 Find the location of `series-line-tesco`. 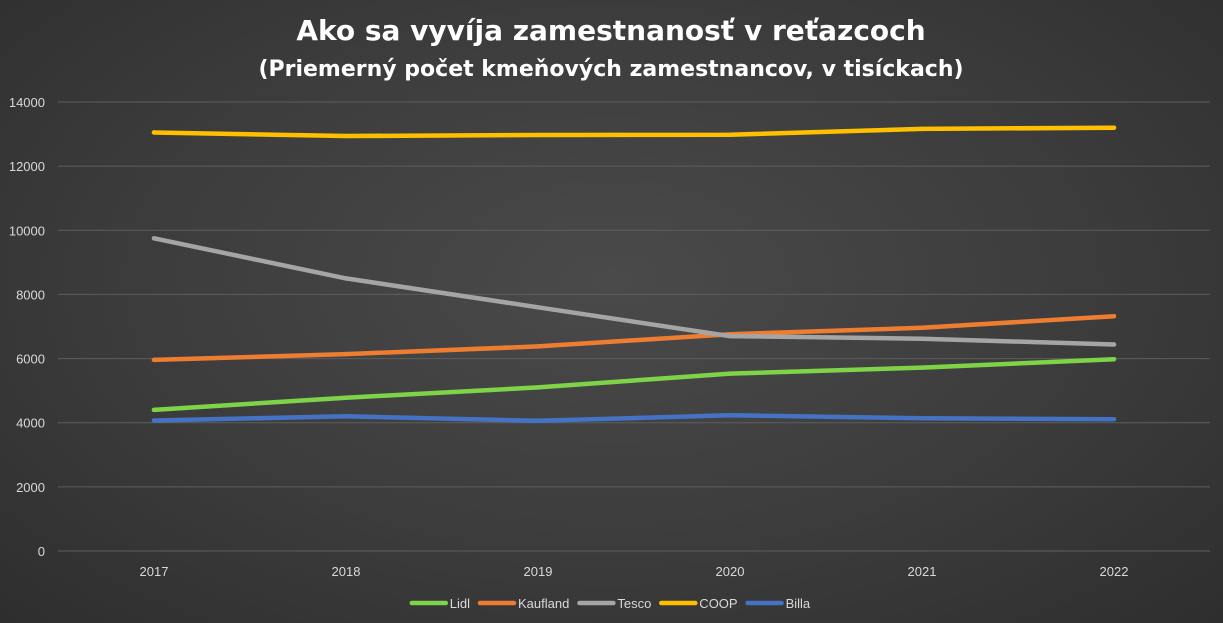

series-line-tesco is located at coordinates (634, 291).